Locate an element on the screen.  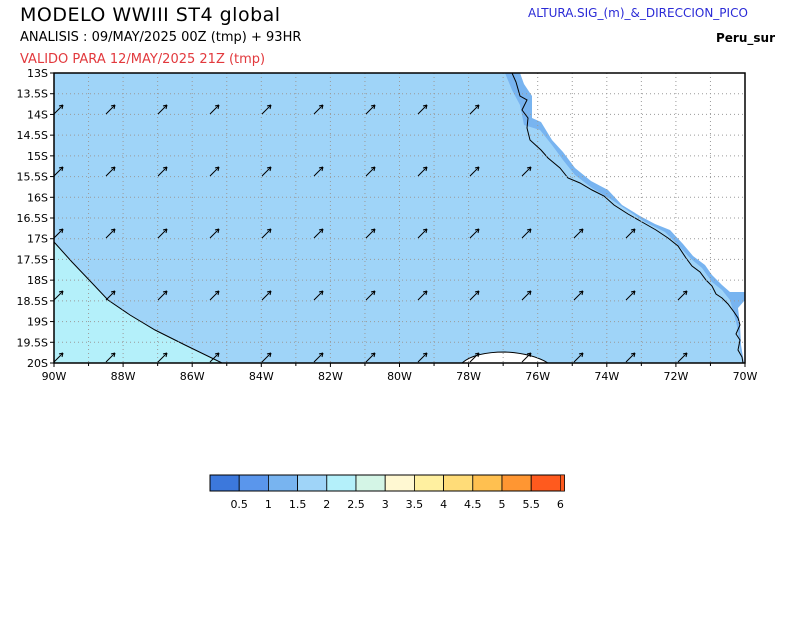
colorbar-label: 4.5 is located at coordinates (473, 504).